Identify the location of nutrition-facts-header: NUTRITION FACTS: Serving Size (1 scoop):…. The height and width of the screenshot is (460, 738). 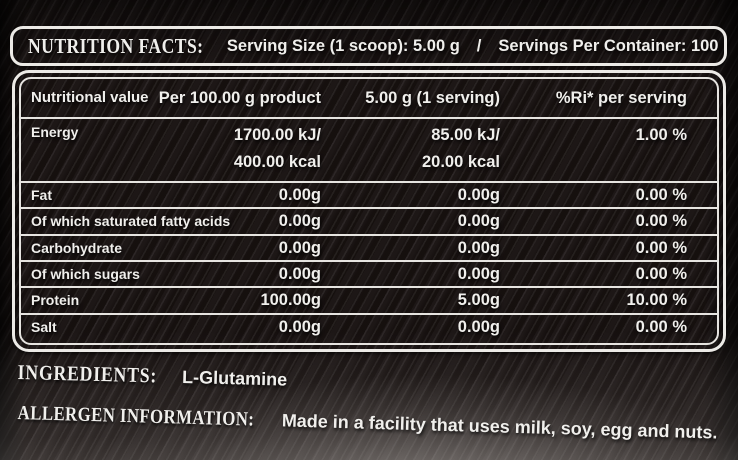
(368, 46).